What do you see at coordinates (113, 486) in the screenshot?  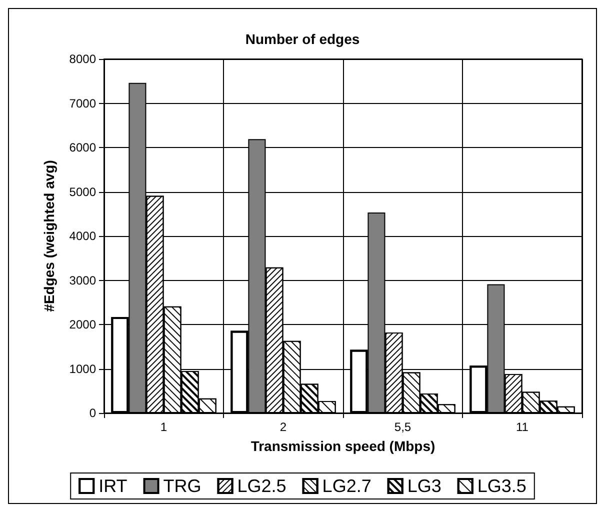 I see `legend-label: IRT` at bounding box center [113, 486].